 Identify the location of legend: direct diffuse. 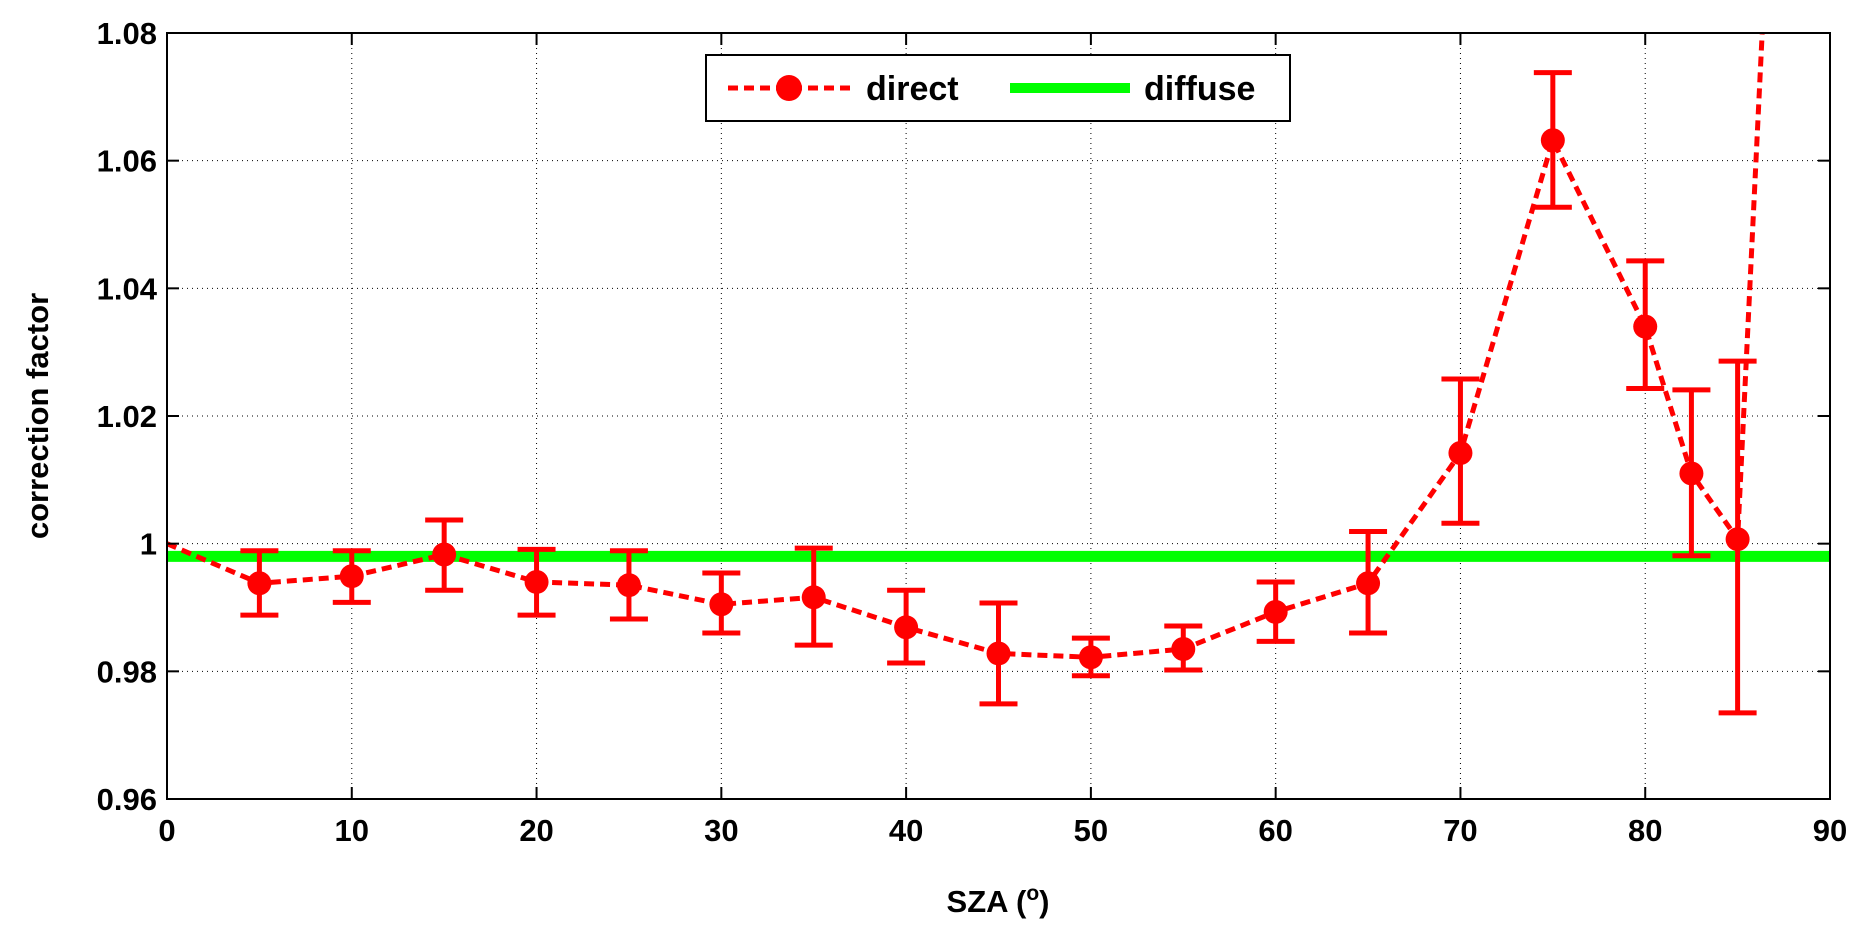
(998, 88).